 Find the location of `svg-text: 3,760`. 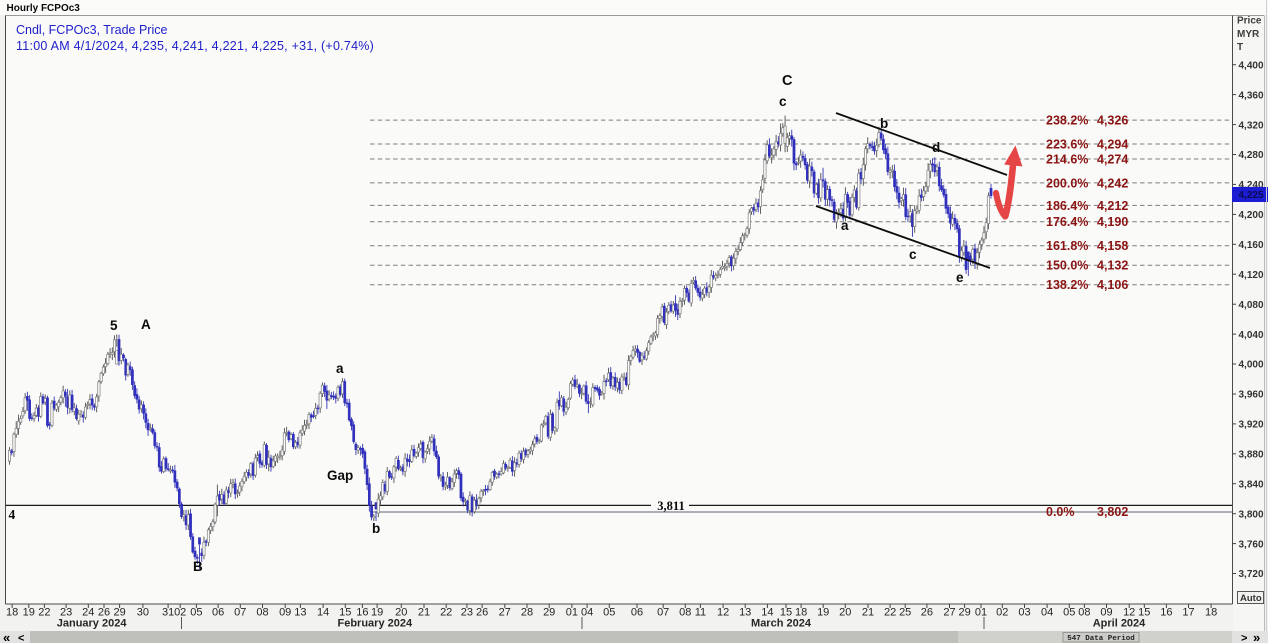

svg-text: 3,760 is located at coordinates (1251, 544).